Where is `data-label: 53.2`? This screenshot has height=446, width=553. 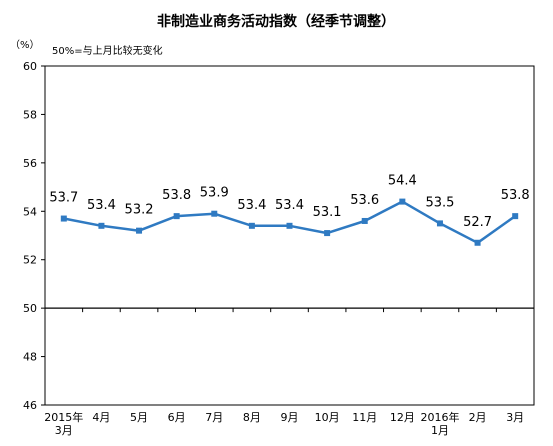 data-label: 53.2 is located at coordinates (139, 210).